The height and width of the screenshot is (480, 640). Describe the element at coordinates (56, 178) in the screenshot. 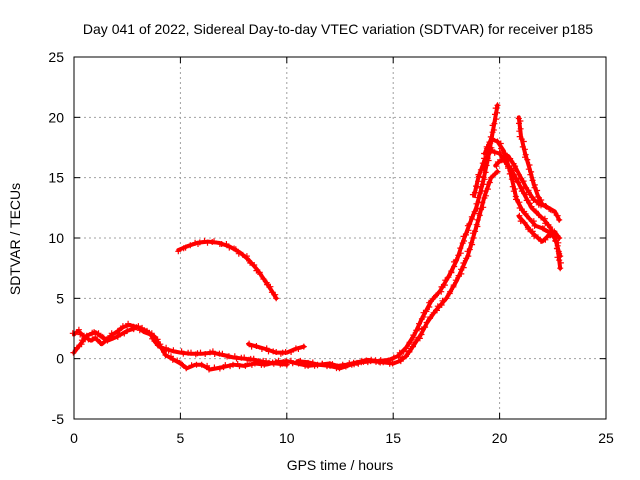

I see `y-tick-label: 15` at that location.